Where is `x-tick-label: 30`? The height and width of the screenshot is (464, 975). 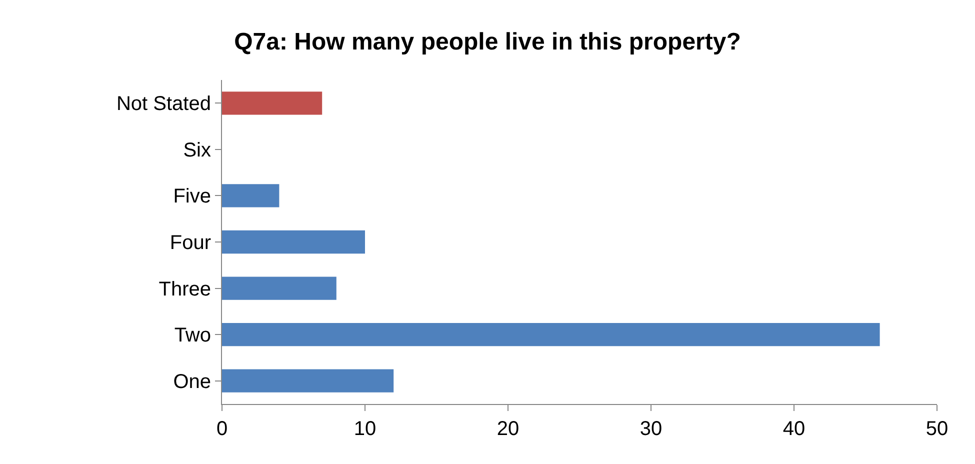
x-tick-label: 30 is located at coordinates (651, 429).